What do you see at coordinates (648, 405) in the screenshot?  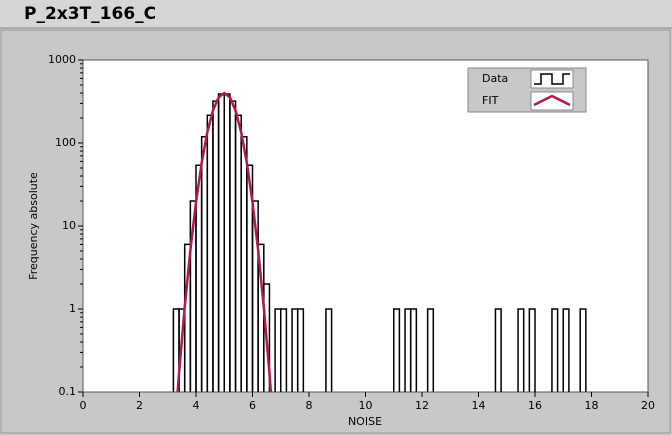 I see `x-tick-label: 20` at bounding box center [648, 405].